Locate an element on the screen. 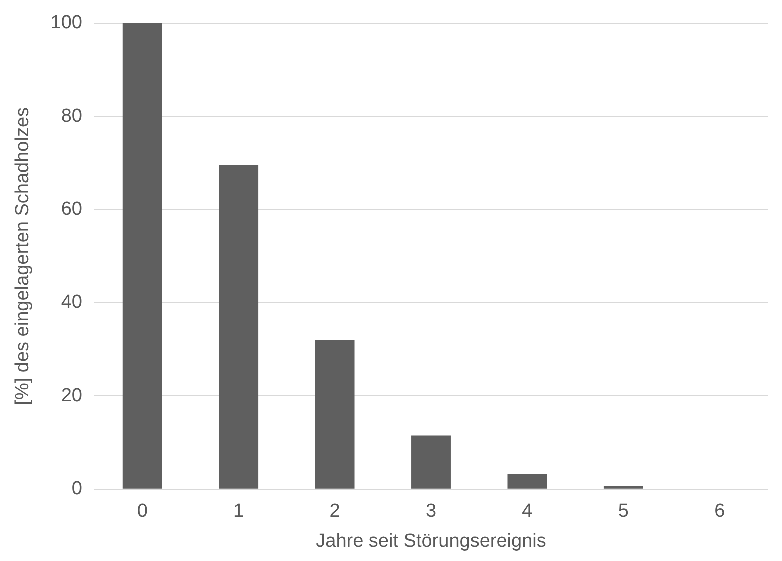  y-tick-label: 20 is located at coordinates (71, 395).